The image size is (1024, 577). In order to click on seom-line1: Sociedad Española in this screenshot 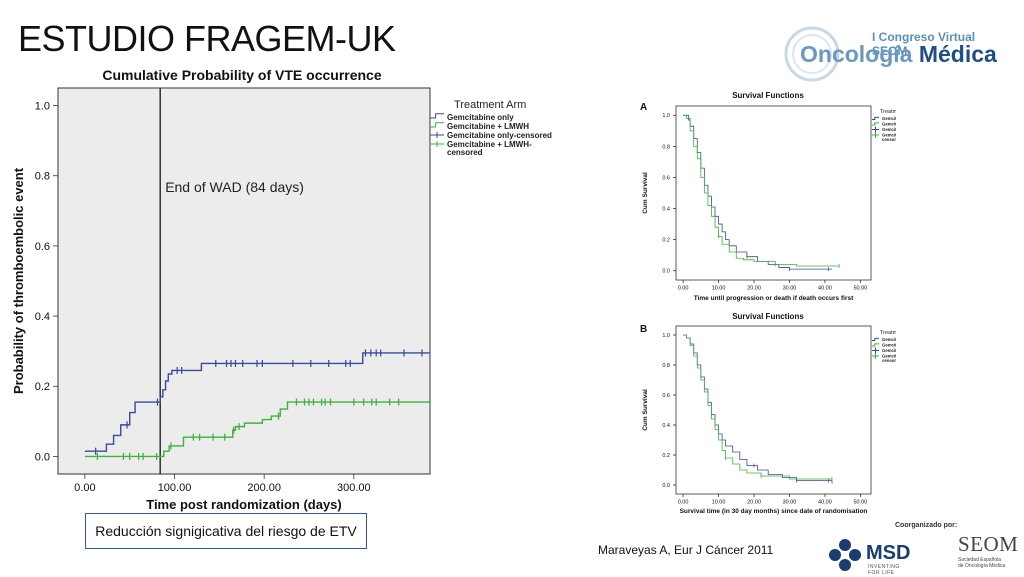, I will do `click(980, 560)`.